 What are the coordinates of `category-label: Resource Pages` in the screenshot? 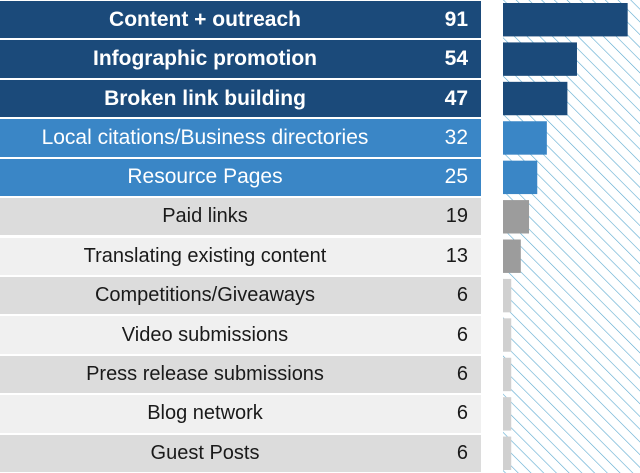 It's located at (205, 177).